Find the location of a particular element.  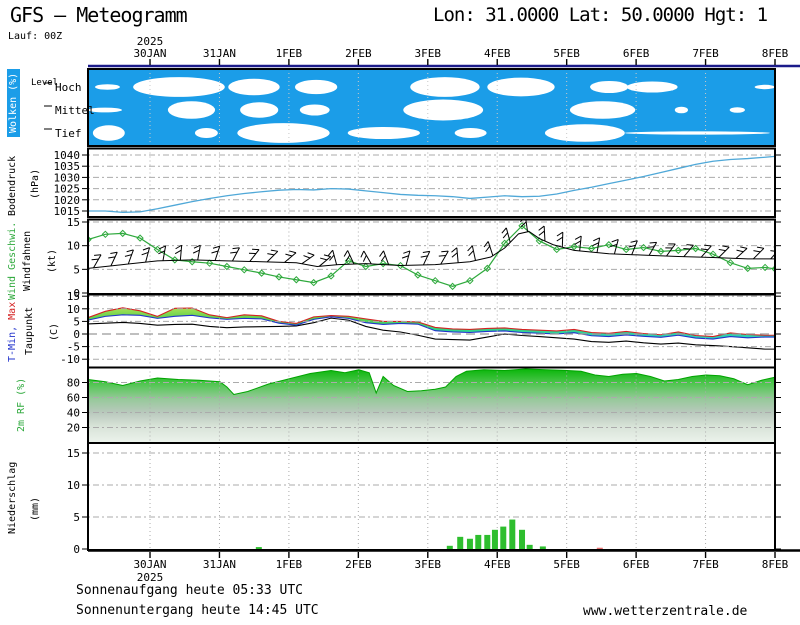

svg-text: 60 is located at coordinates (73, 398).